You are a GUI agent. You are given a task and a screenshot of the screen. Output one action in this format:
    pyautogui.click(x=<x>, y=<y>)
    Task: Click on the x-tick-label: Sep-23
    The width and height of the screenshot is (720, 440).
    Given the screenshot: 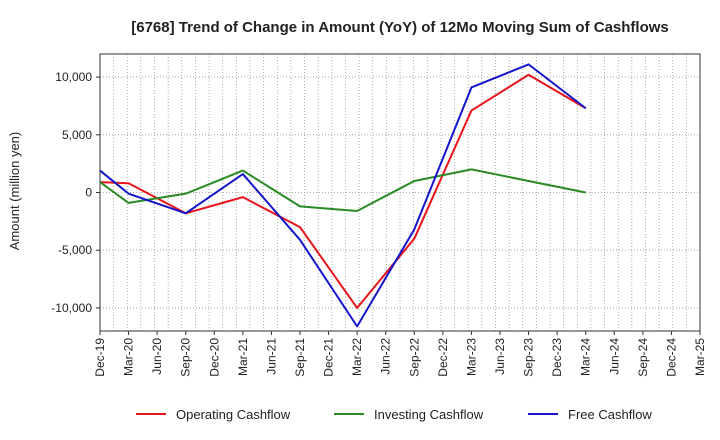 What is the action you would take?
    pyautogui.click(x=529, y=357)
    